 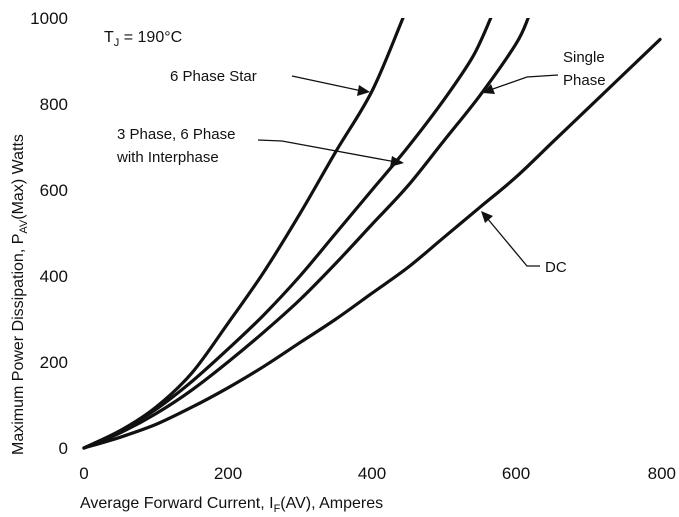 I want to click on y-tick-label: 800, so click(x=54, y=104).